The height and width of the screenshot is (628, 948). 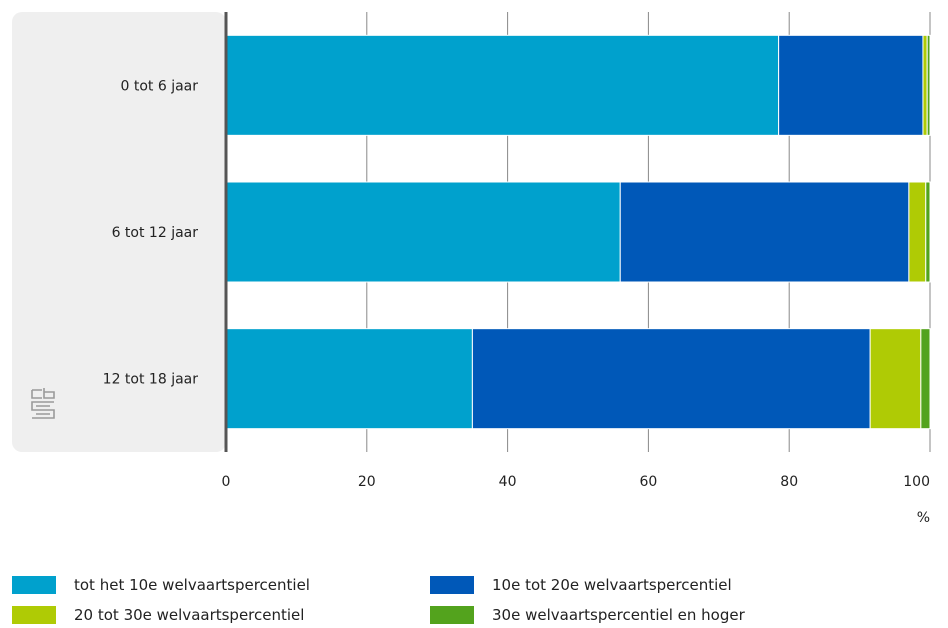 What do you see at coordinates (508, 482) in the screenshot?
I see `x-tick-label: 40` at bounding box center [508, 482].